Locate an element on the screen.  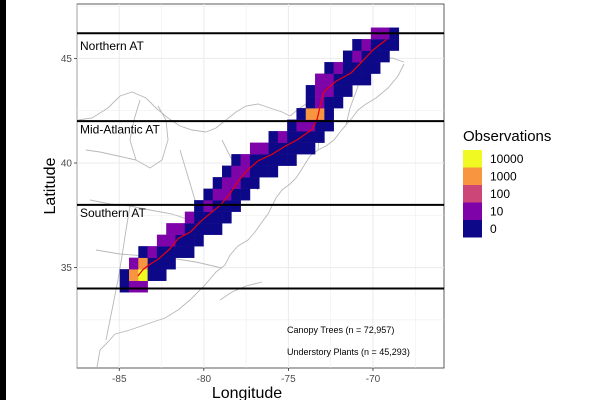
michigan-outline is located at coordinates (149, 134).